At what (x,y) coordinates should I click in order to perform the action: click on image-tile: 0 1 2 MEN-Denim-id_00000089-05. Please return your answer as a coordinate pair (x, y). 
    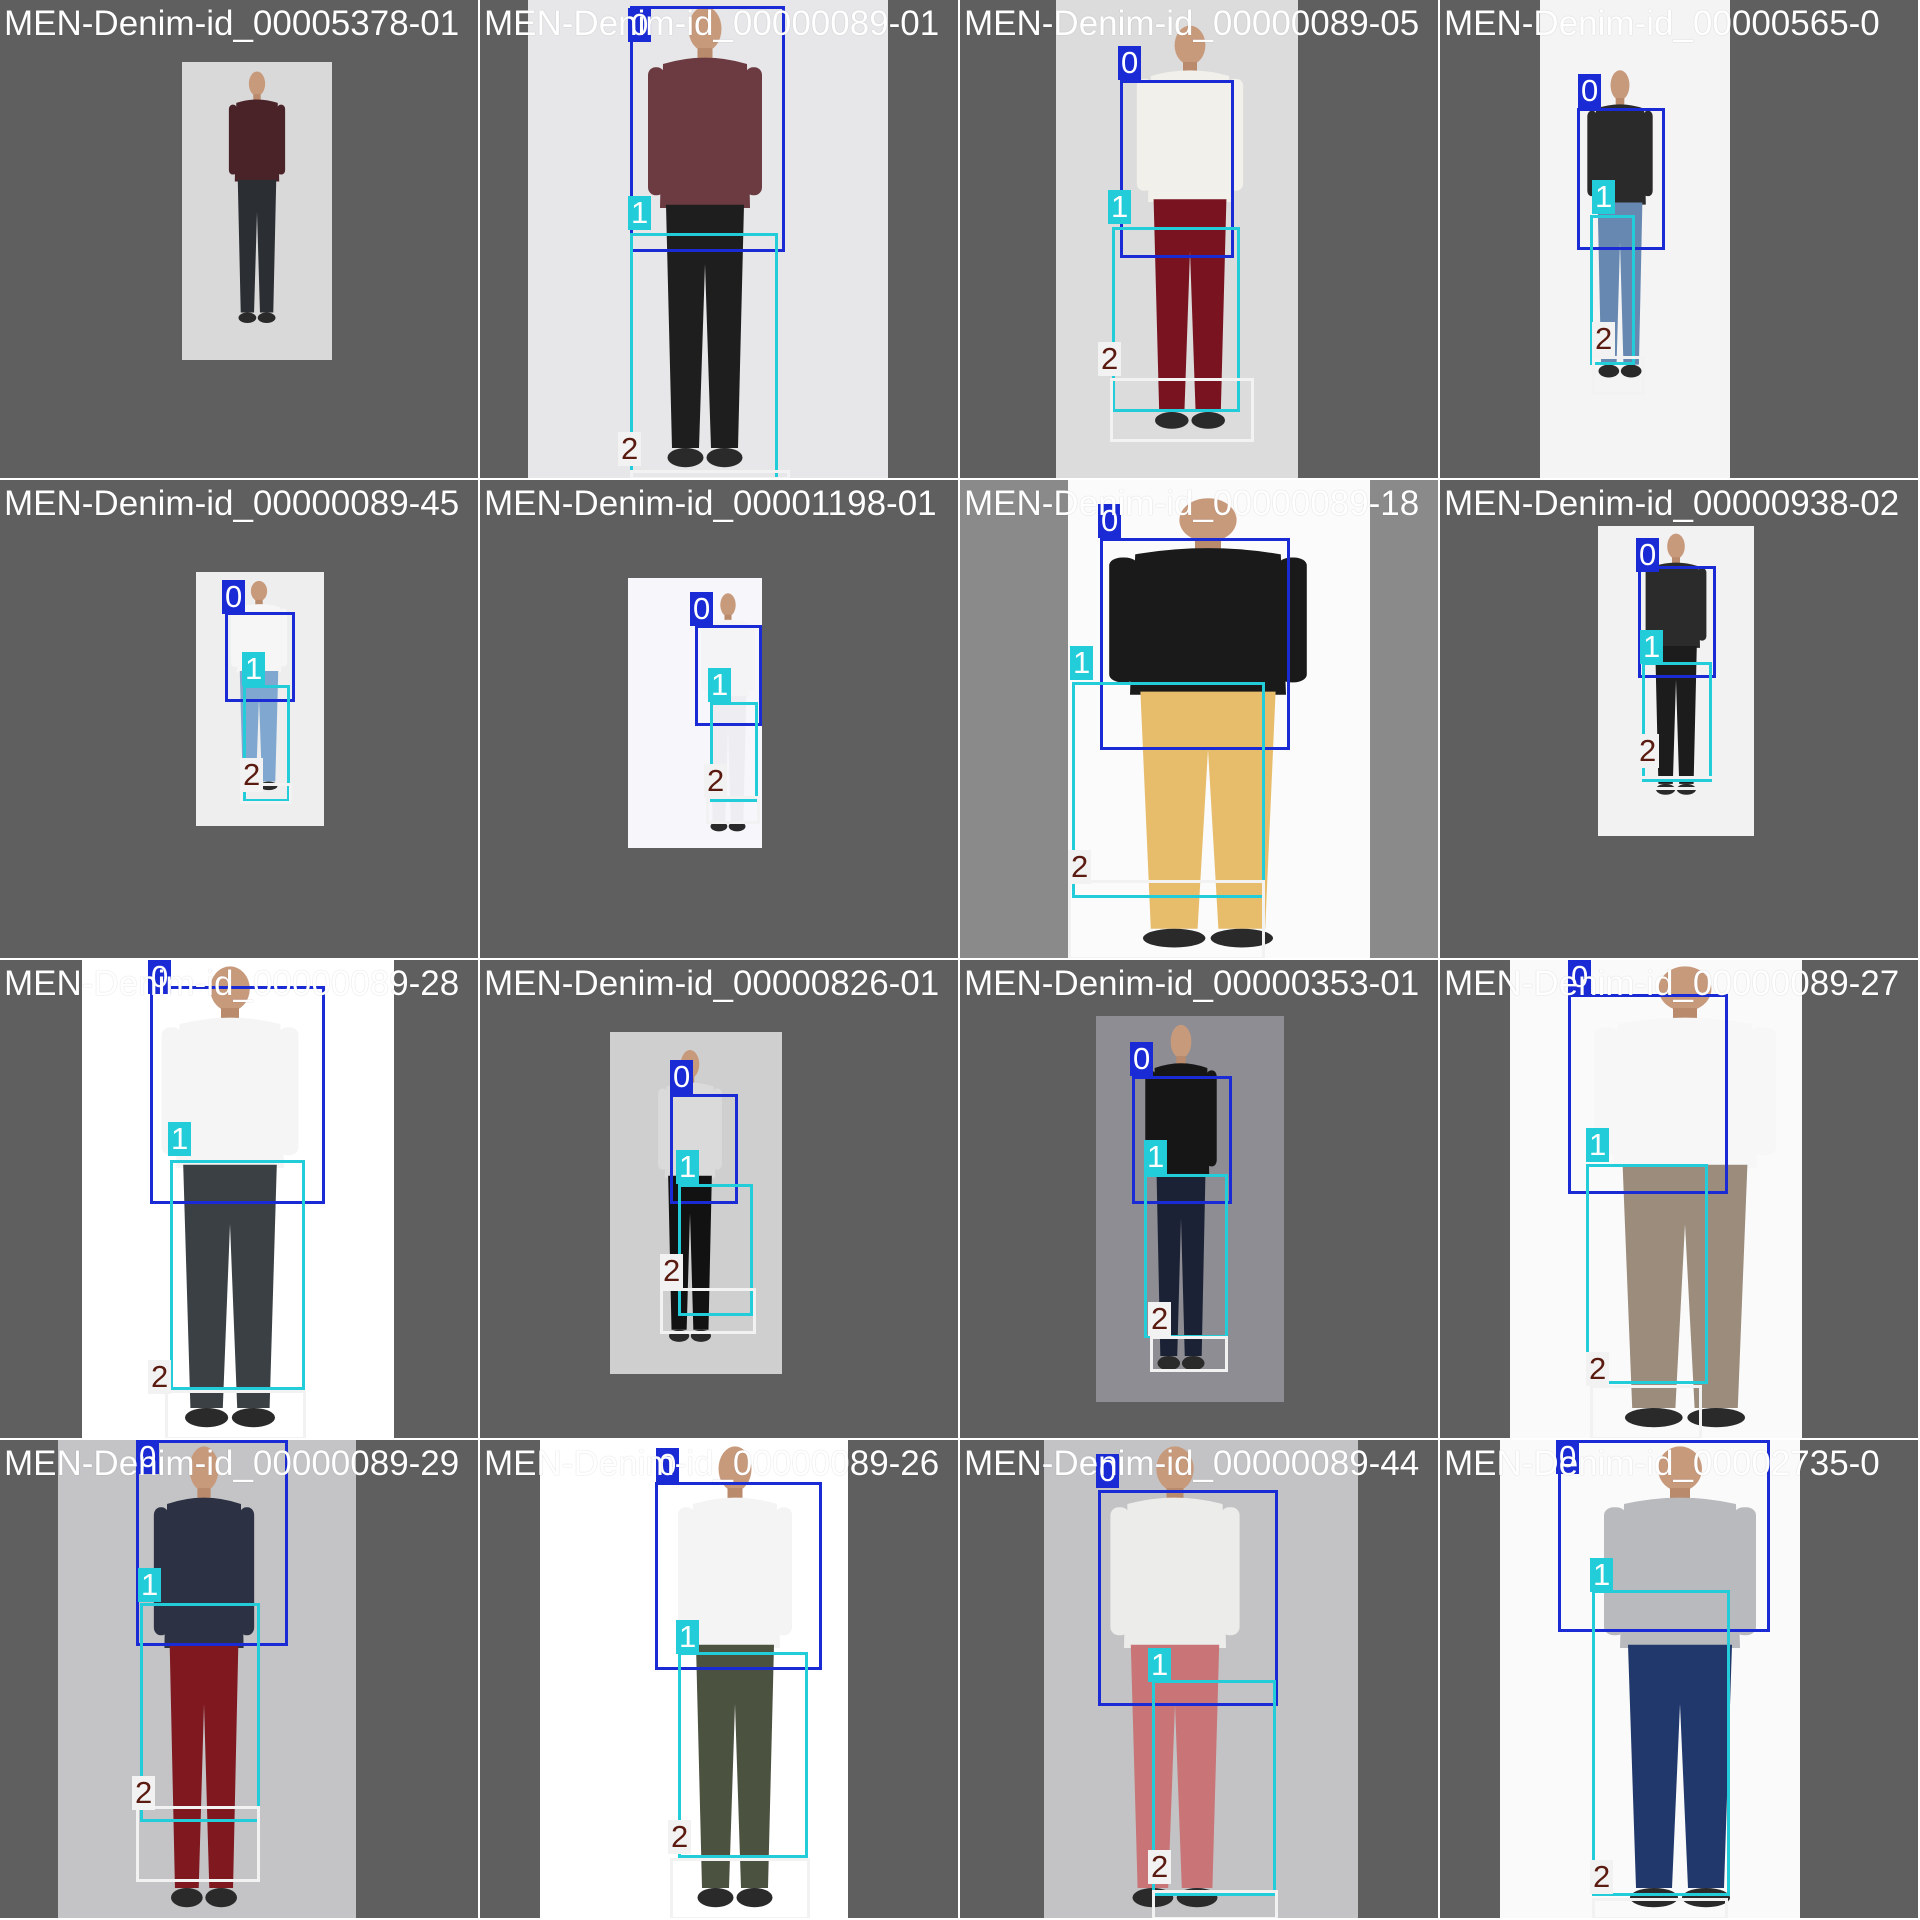
    Looking at the image, I should click on (1199, 239).